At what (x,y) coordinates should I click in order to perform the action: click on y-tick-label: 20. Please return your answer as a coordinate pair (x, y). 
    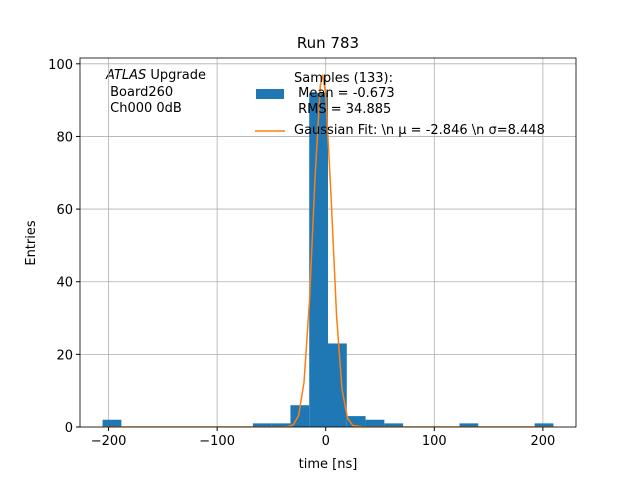
    Looking at the image, I should click on (64, 355).